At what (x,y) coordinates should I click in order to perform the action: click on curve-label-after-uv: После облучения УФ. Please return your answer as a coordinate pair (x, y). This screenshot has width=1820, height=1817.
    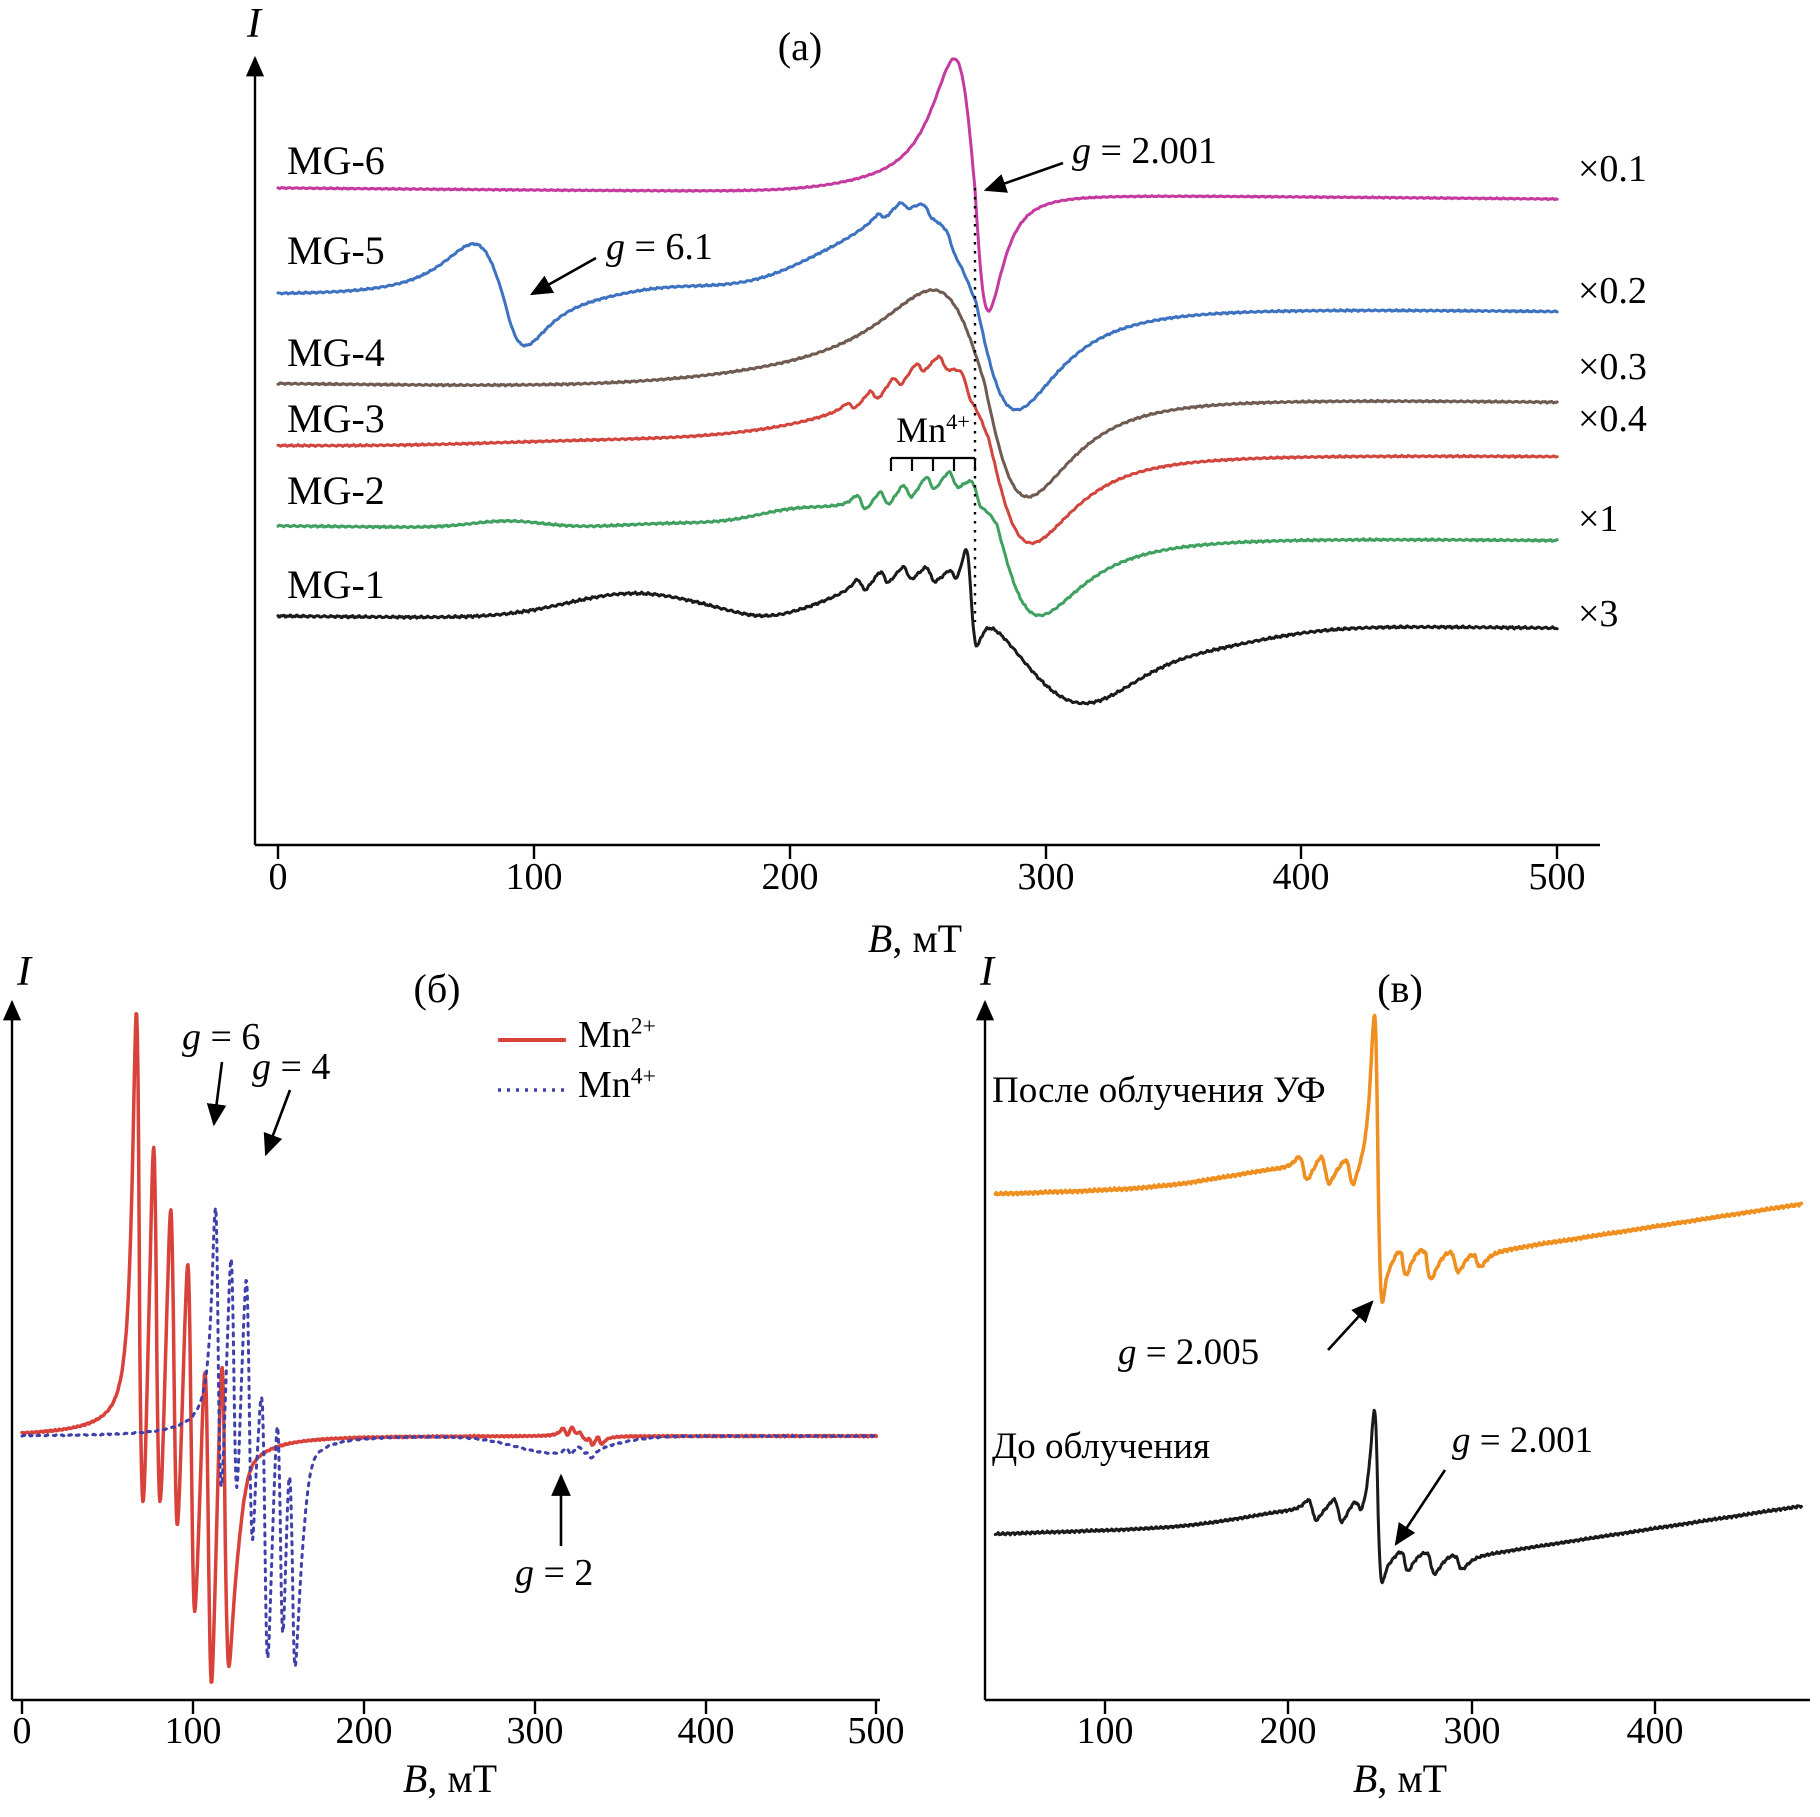
    Looking at the image, I should click on (1159, 1090).